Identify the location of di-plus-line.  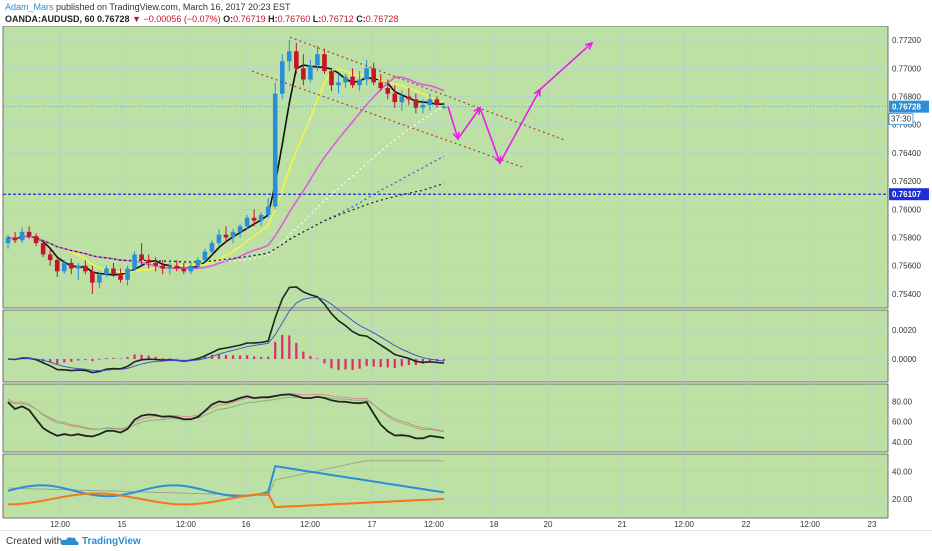
(226, 481).